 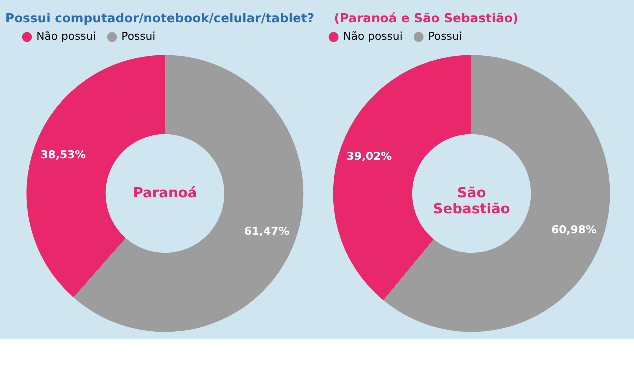 I want to click on chart-title: Possui computador/notebook/celular/tablet?, so click(x=160, y=19).